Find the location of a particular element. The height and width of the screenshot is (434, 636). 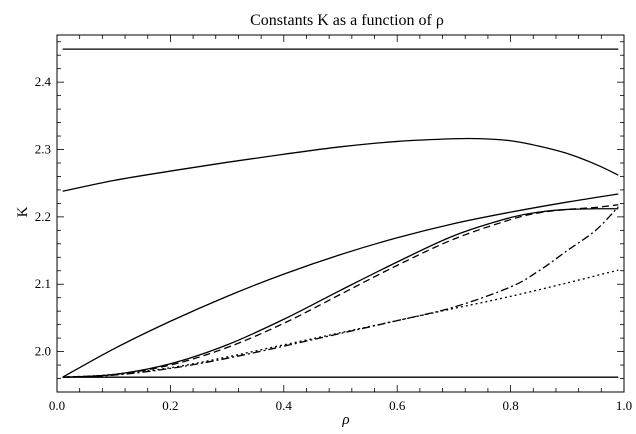

x-tick-label: 0.2 is located at coordinates (170, 405).